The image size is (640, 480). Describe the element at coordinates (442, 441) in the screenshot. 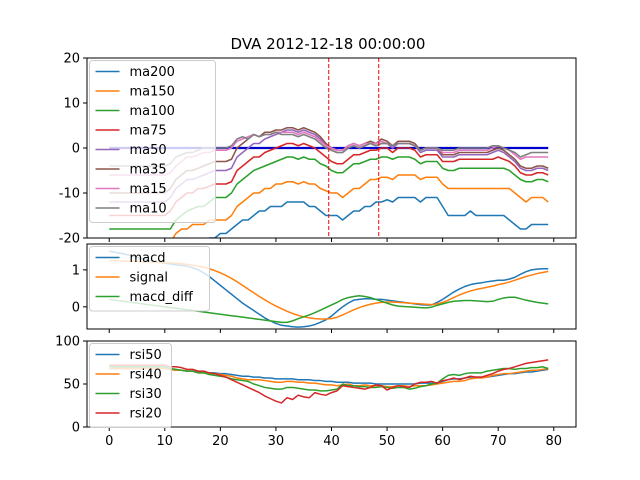

I see `x-tick-label: 60` at that location.